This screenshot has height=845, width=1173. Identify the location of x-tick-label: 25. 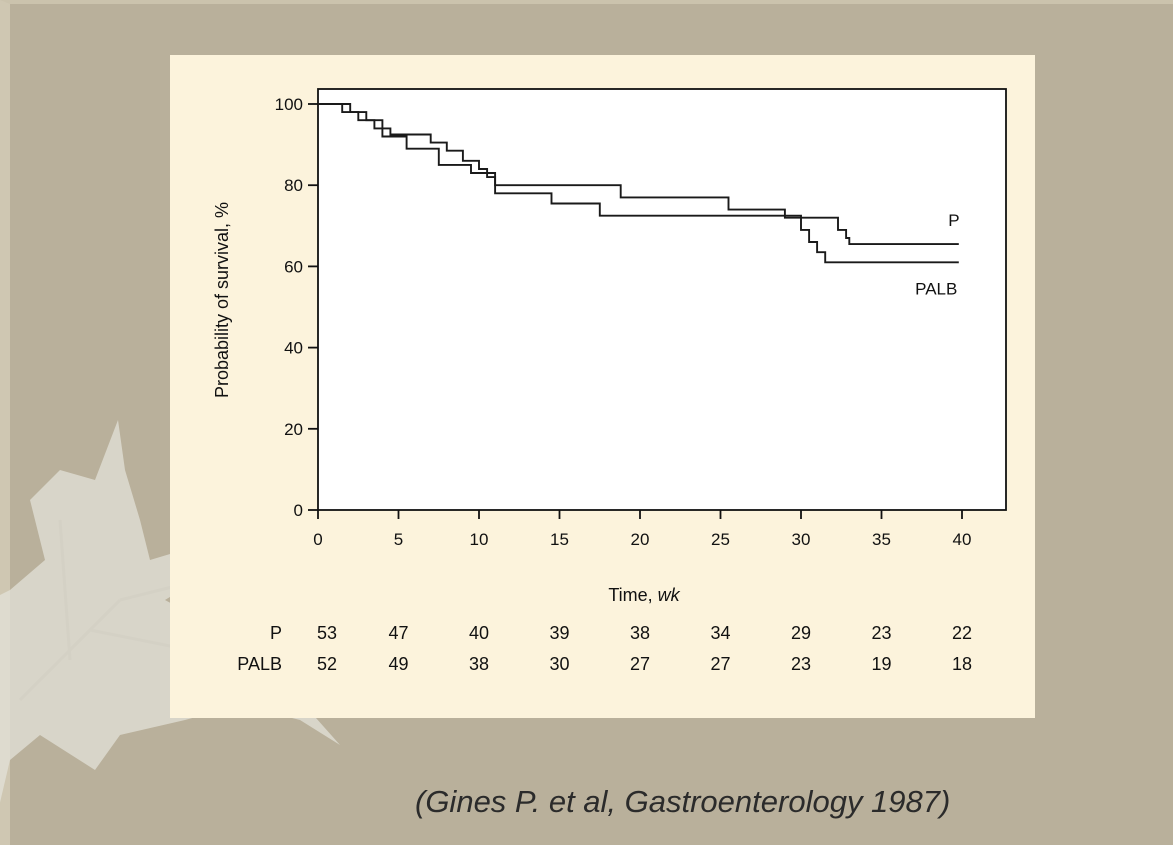
(720, 539).